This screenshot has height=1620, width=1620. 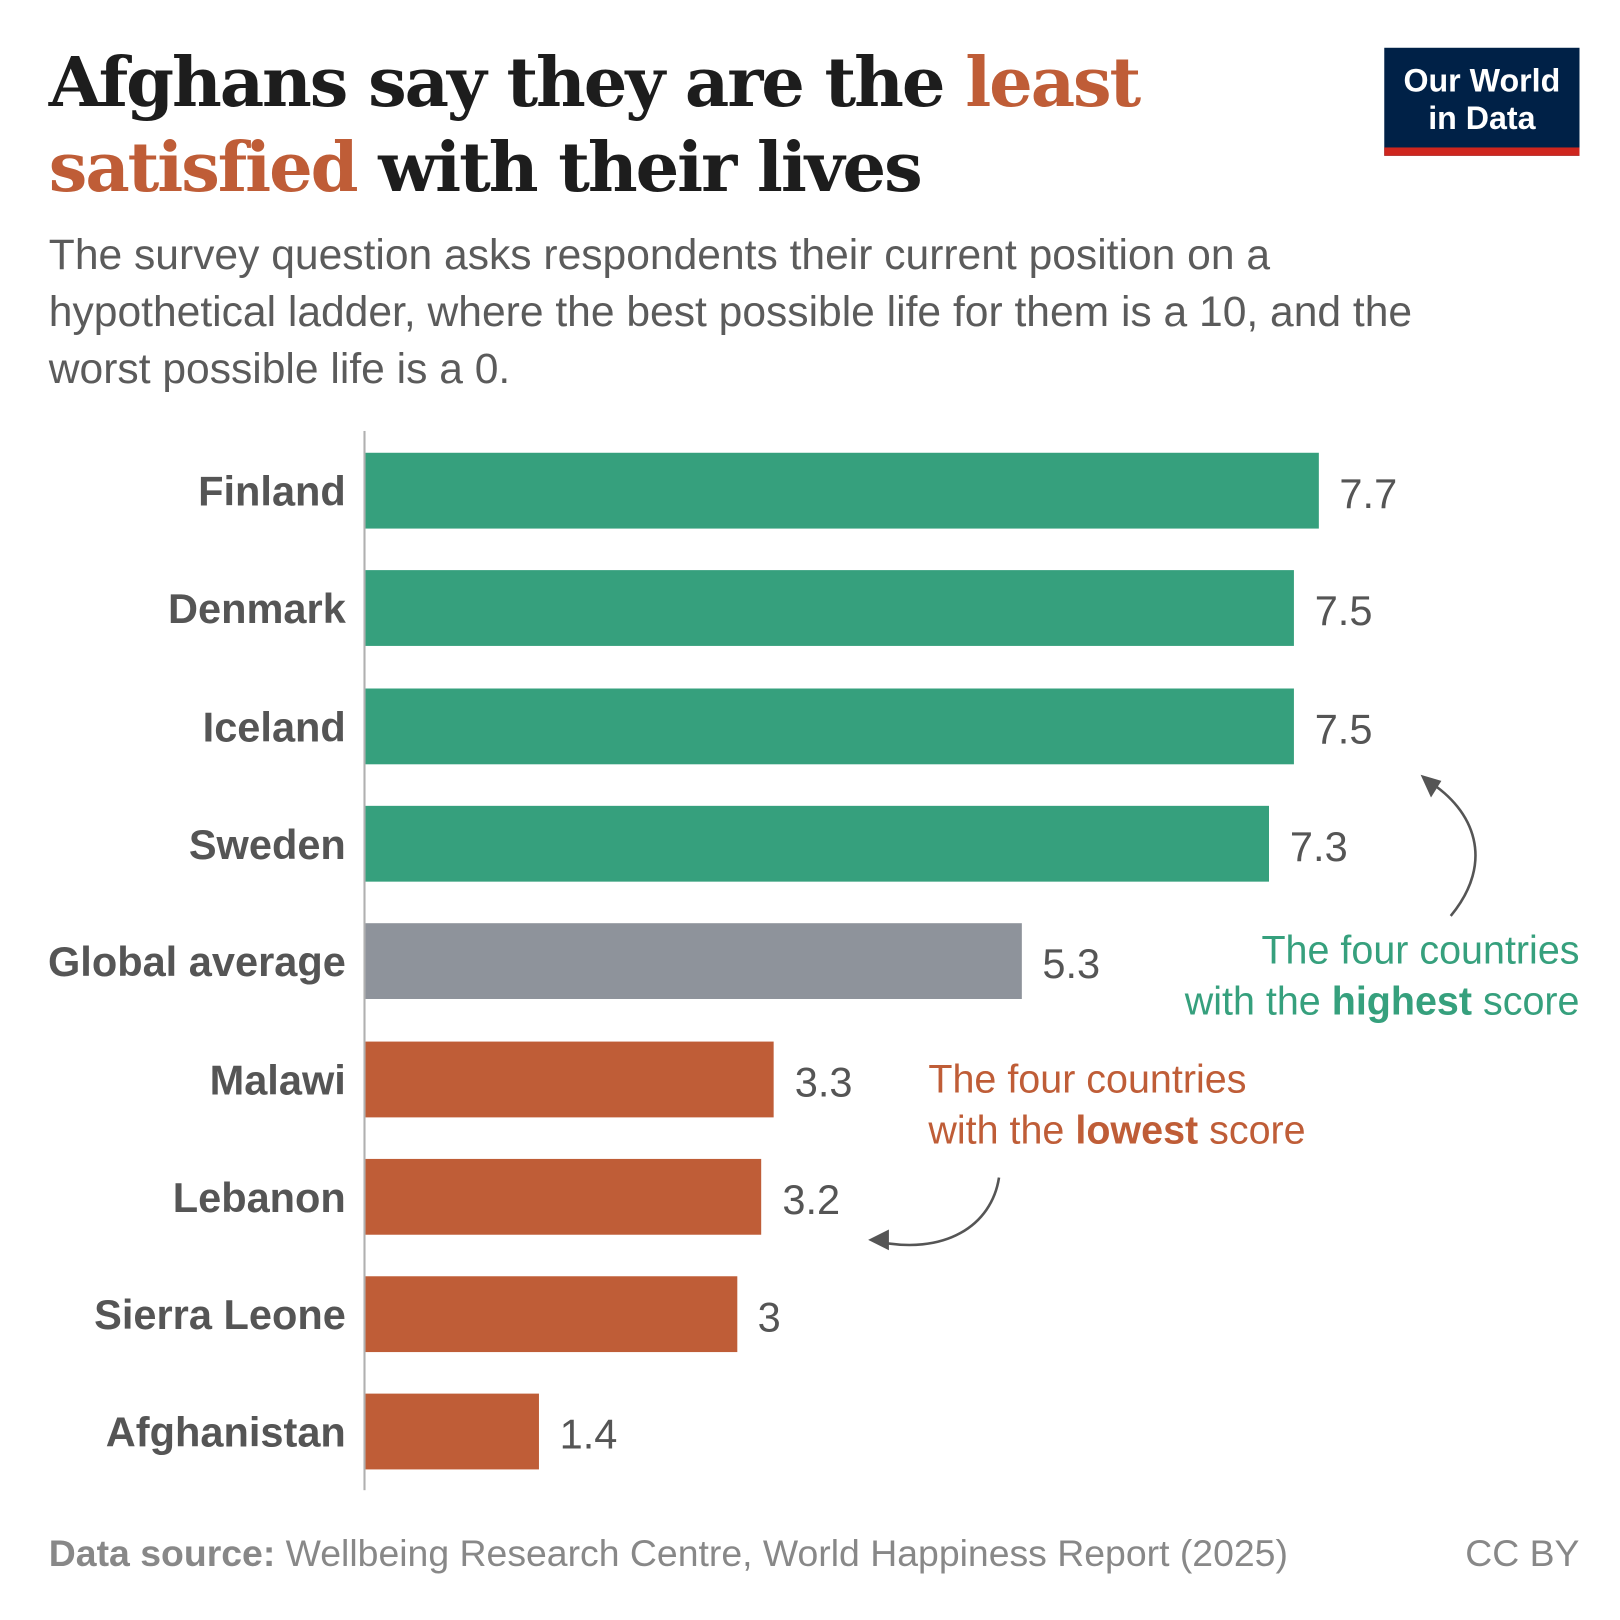 What do you see at coordinates (1402, 1002) in the screenshot?
I see `annotation-bold: highest` at bounding box center [1402, 1002].